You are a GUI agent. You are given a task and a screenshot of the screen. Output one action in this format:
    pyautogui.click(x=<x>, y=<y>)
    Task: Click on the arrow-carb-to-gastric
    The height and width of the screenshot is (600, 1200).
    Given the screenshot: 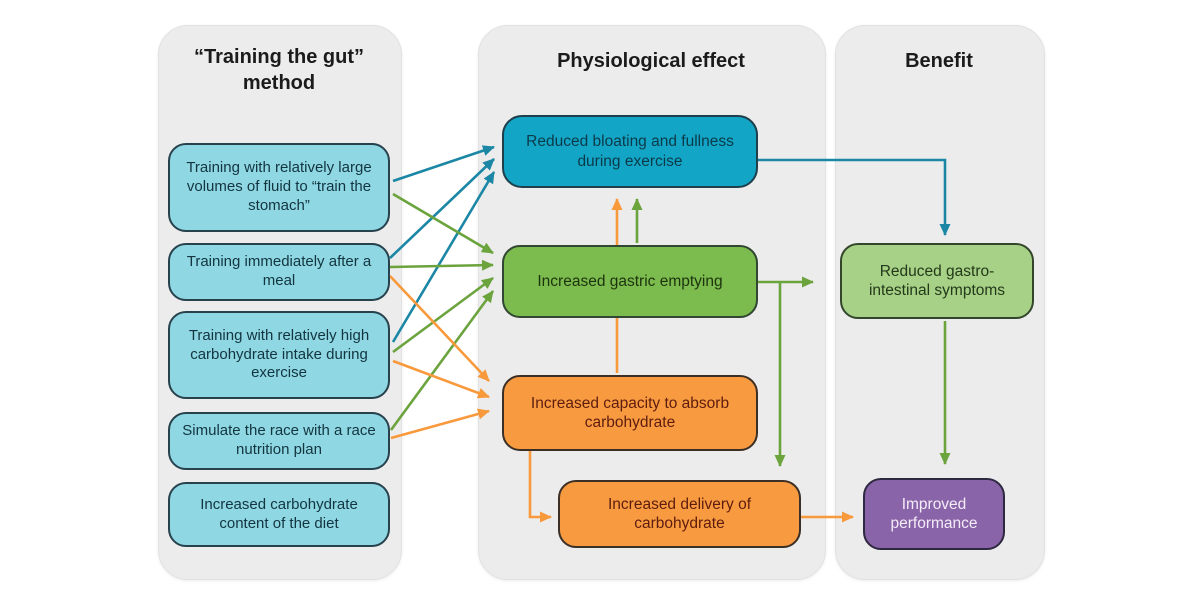 What is the action you would take?
    pyautogui.click(x=443, y=315)
    